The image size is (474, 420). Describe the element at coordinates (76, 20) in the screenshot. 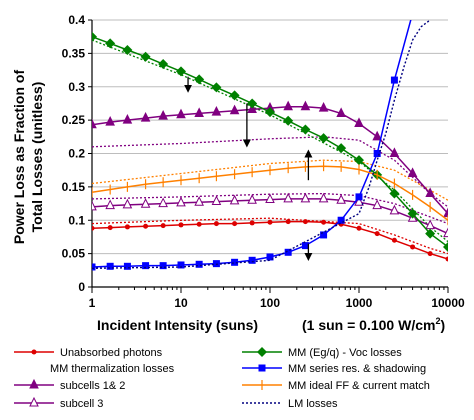

I see `y-tick-label-8: 0.4` at that location.